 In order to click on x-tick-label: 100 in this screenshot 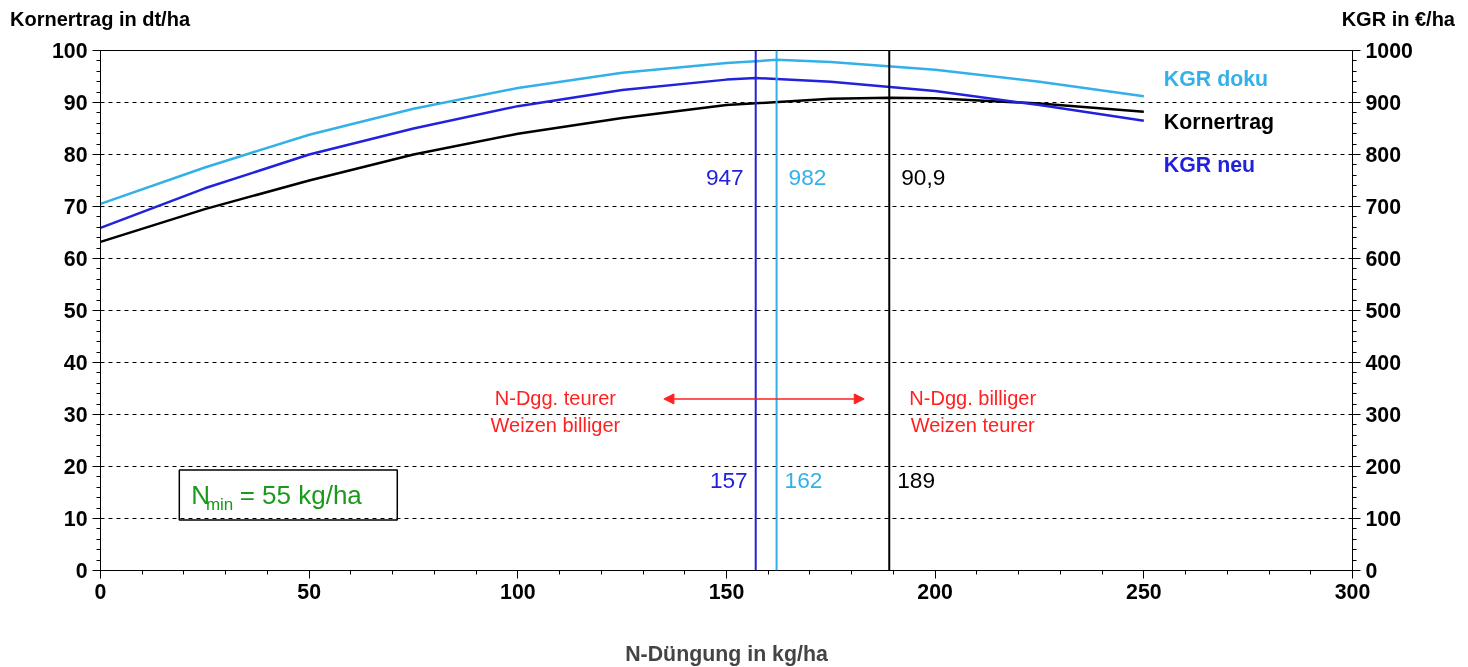, I will do `click(518, 591)`.